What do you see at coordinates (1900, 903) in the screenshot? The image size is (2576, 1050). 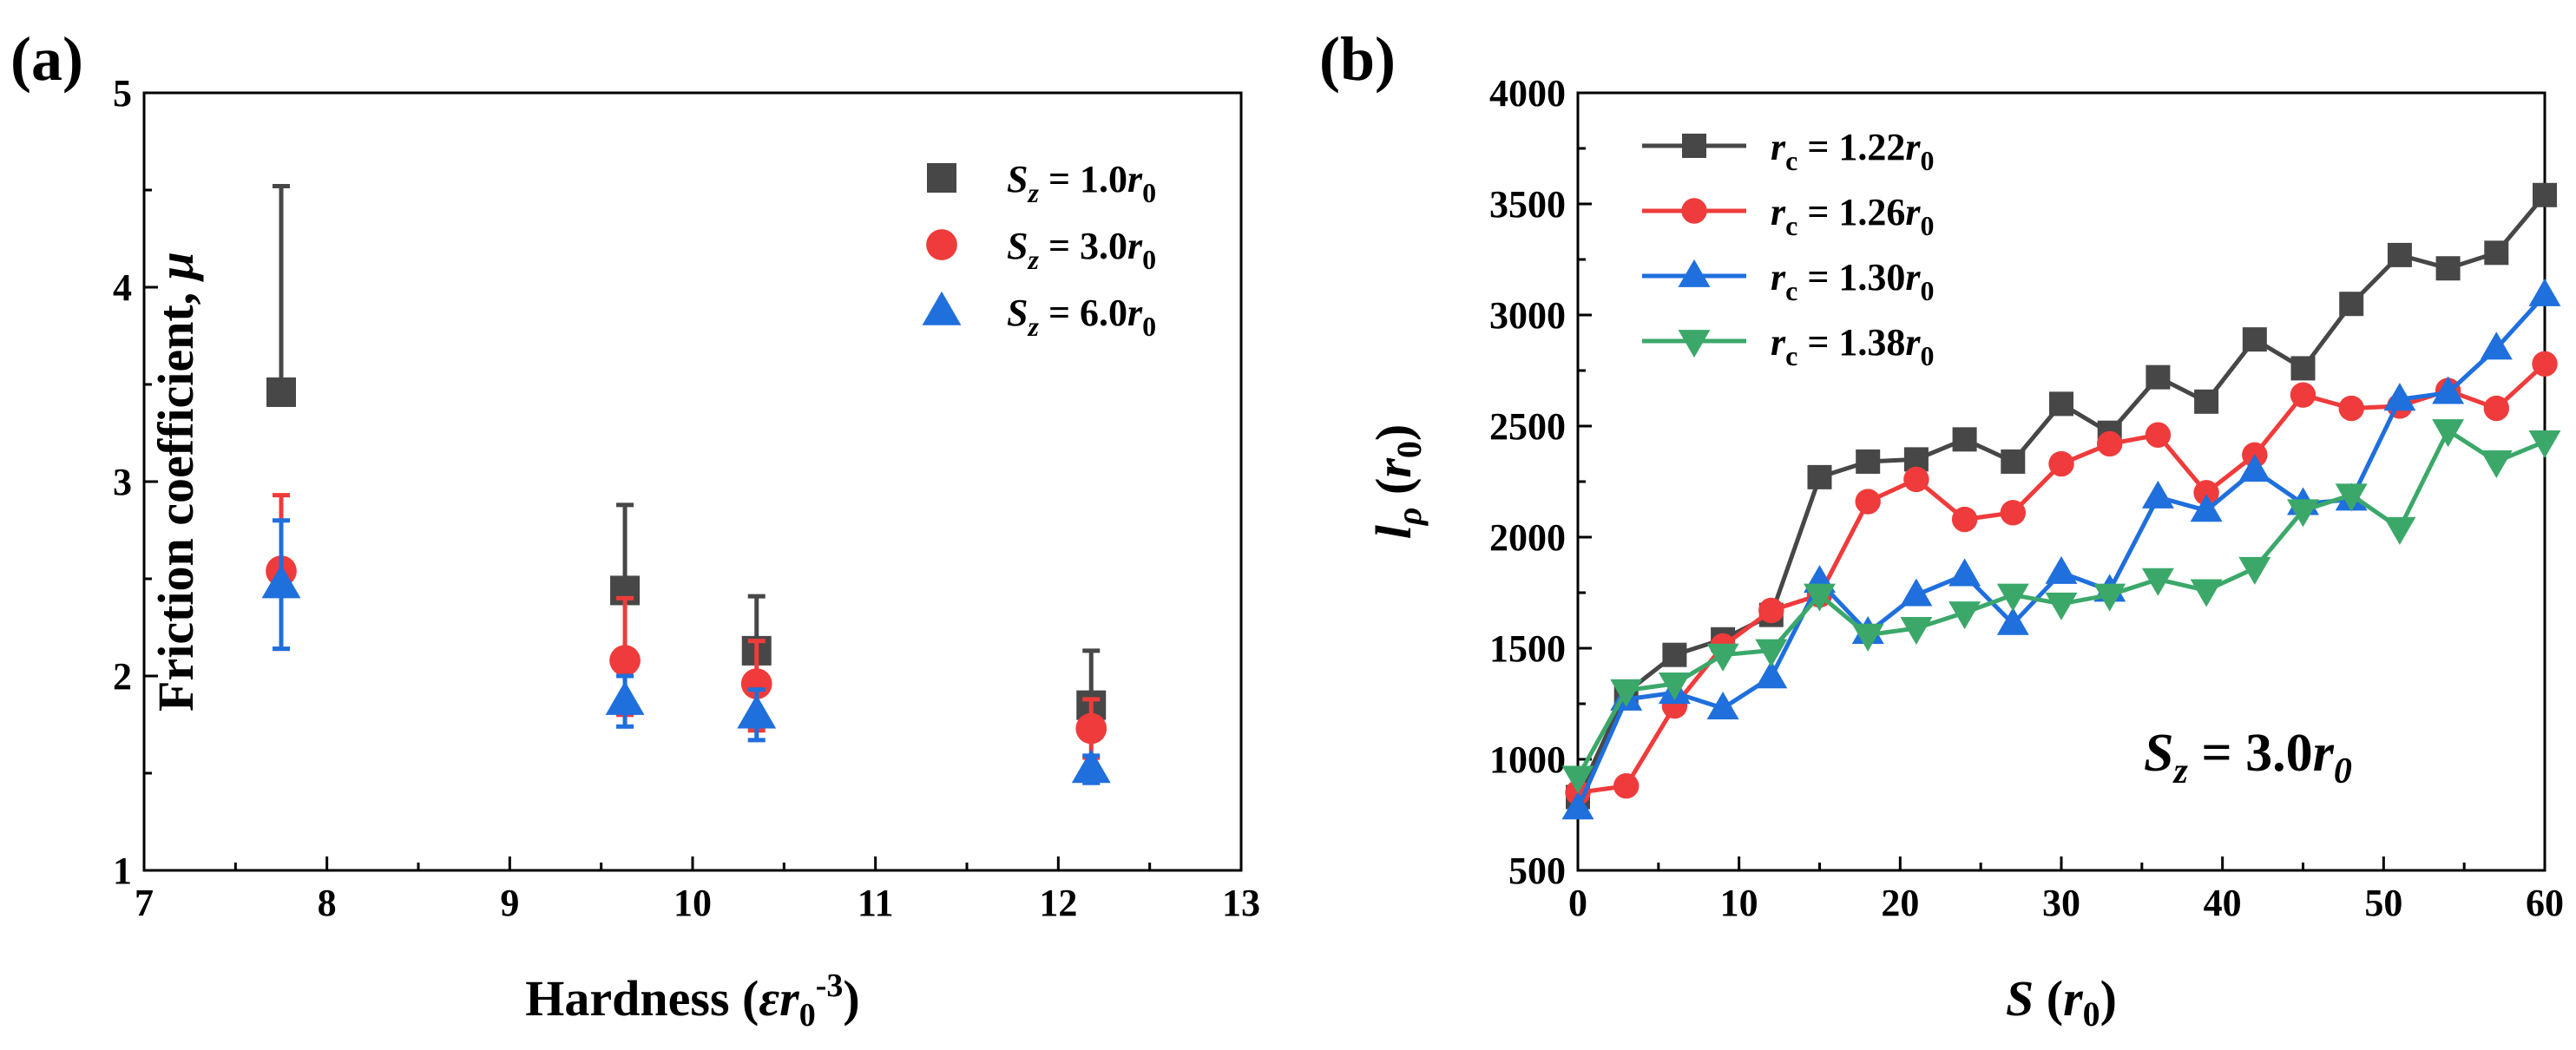 I see `x-tick-label: 20` at bounding box center [1900, 903].